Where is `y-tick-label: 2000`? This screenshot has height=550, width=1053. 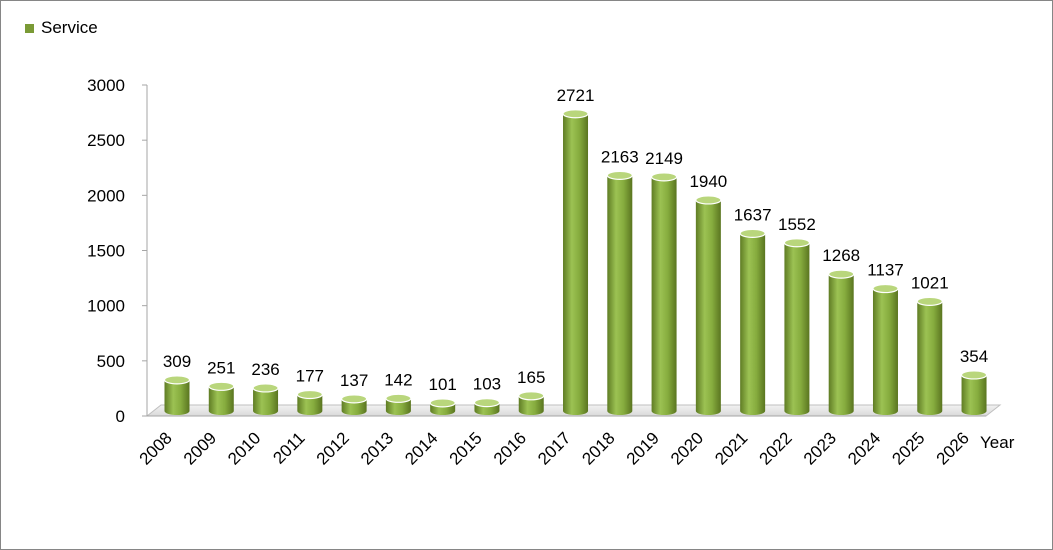 y-tick-label: 2000 is located at coordinates (106, 195).